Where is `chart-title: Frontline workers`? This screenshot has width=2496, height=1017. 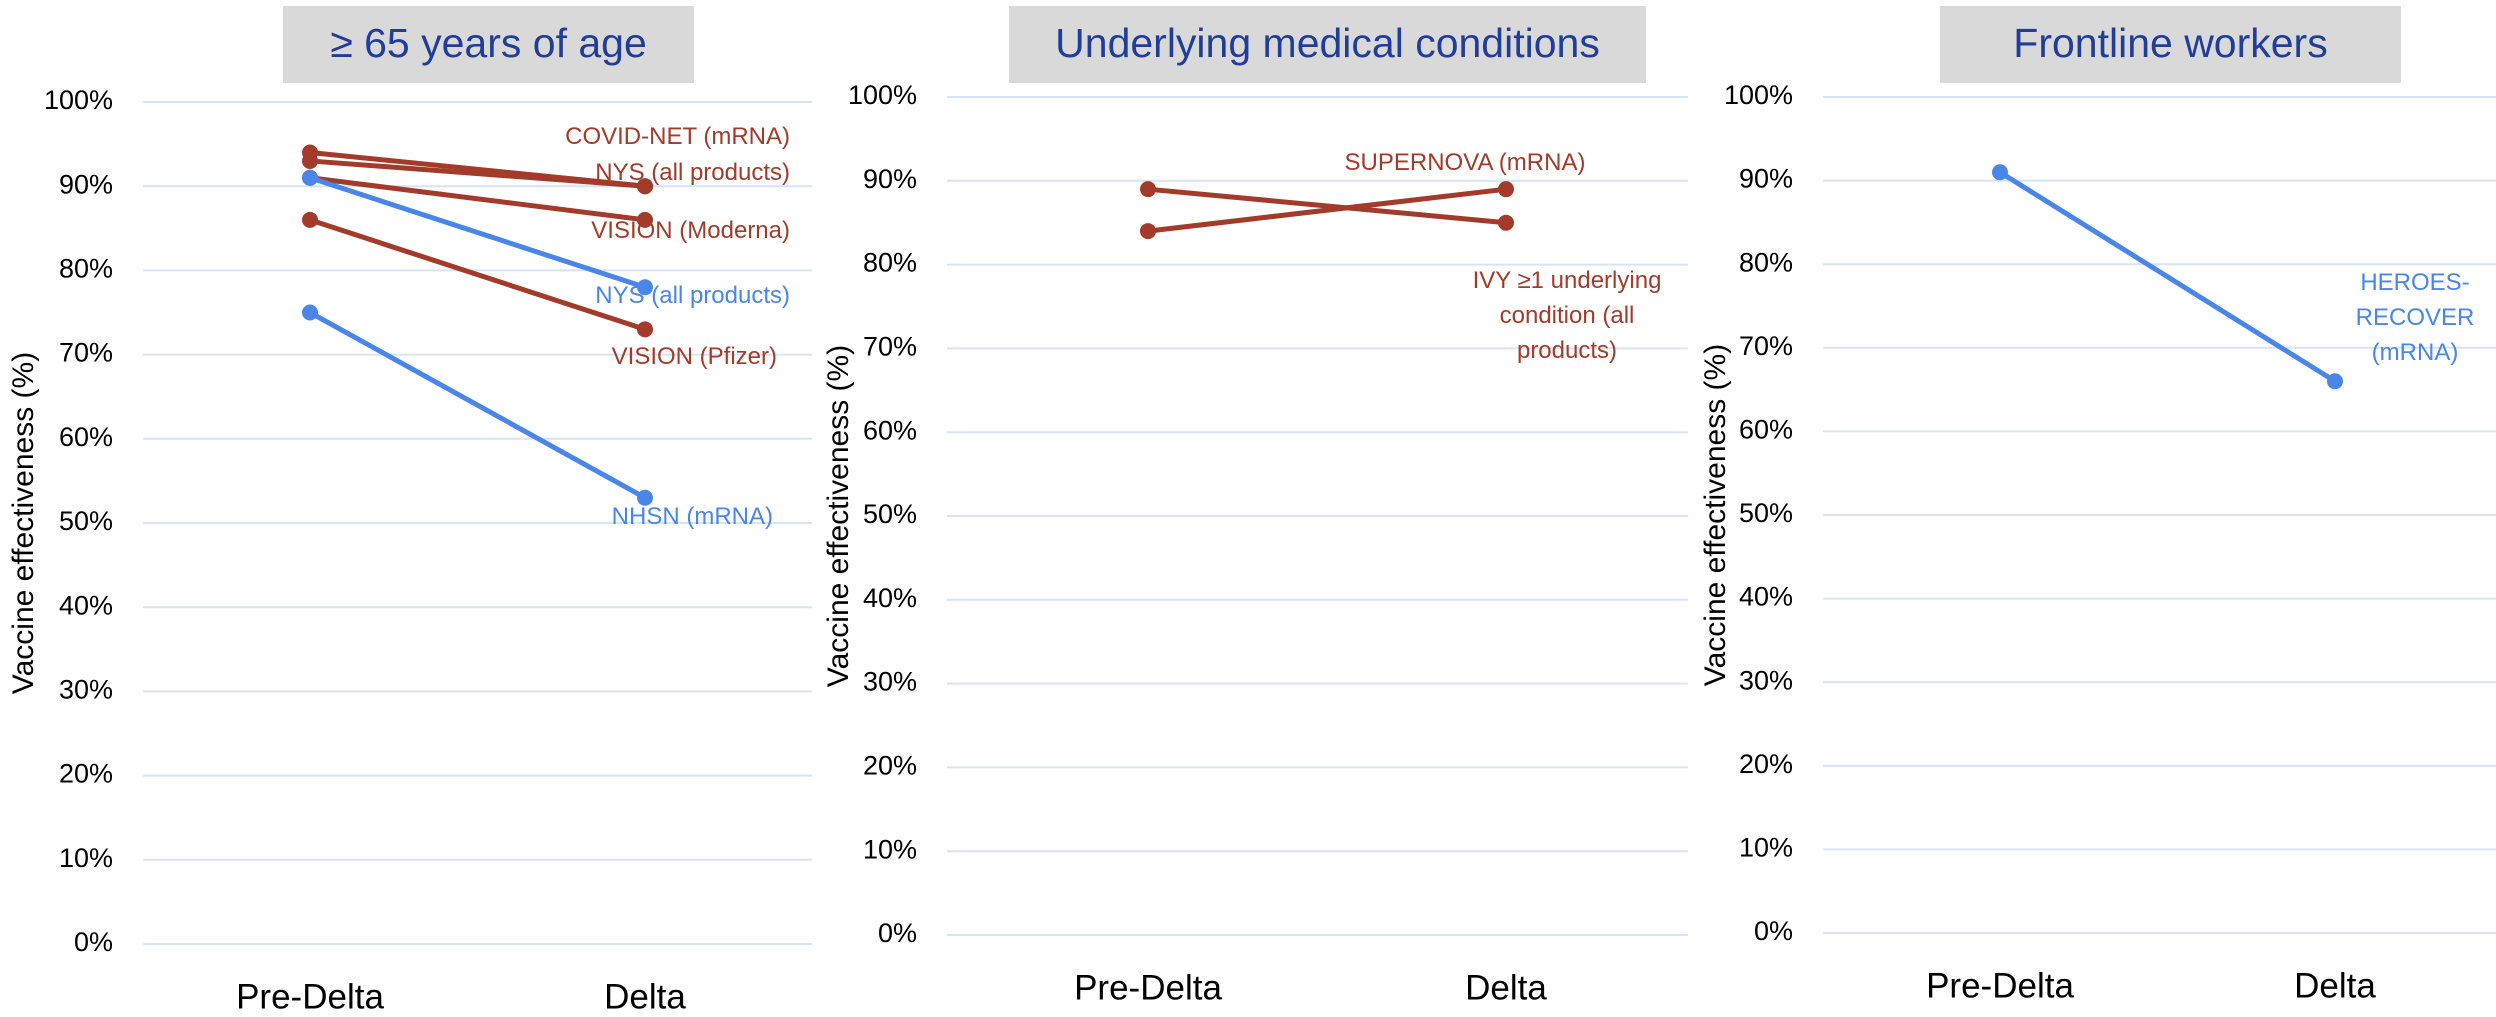 chart-title: Frontline workers is located at coordinates (2170, 43).